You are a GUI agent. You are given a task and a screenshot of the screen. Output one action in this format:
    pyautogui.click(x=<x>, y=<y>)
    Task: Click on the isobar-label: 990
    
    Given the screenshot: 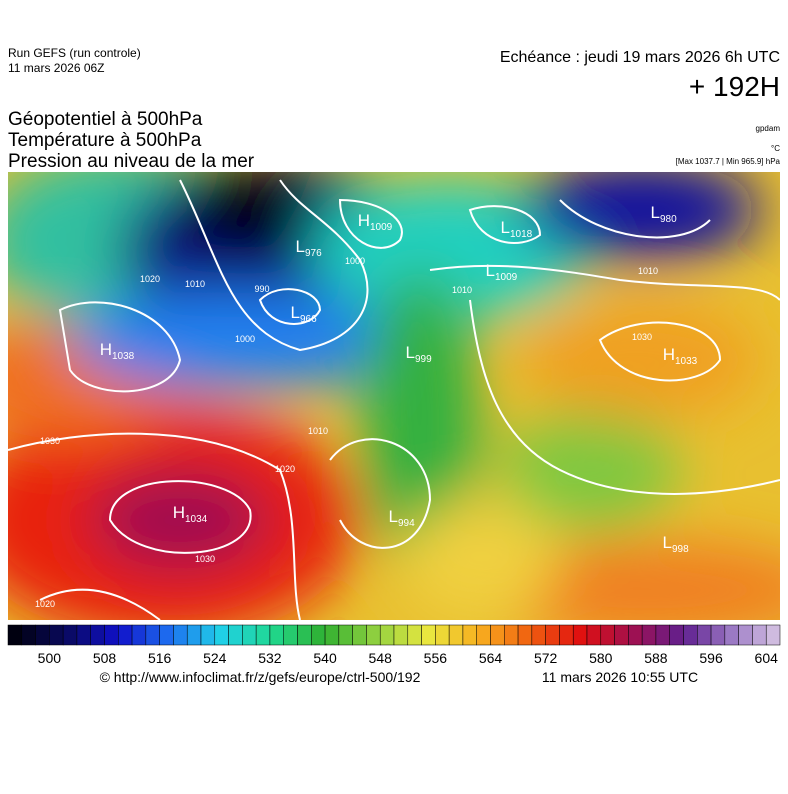 What is the action you would take?
    pyautogui.click(x=261, y=289)
    